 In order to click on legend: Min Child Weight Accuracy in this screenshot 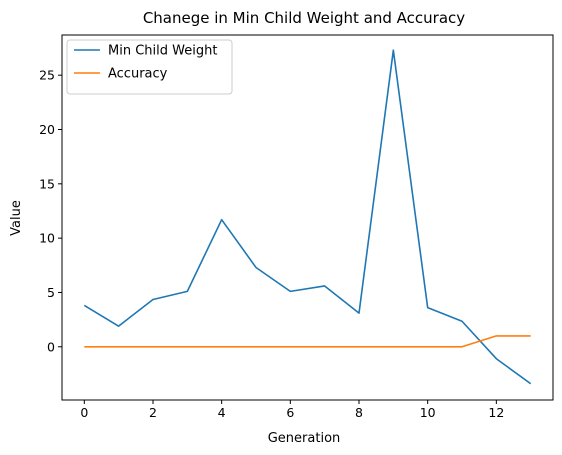, I will do `click(149, 67)`.